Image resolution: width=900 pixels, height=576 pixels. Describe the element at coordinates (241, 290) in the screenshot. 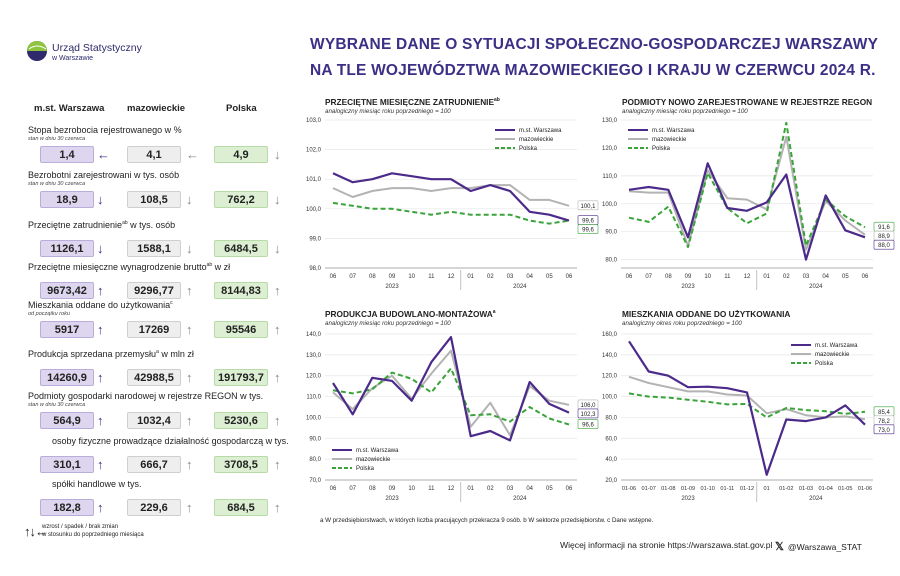

I see `value-polska: 8144,83` at that location.